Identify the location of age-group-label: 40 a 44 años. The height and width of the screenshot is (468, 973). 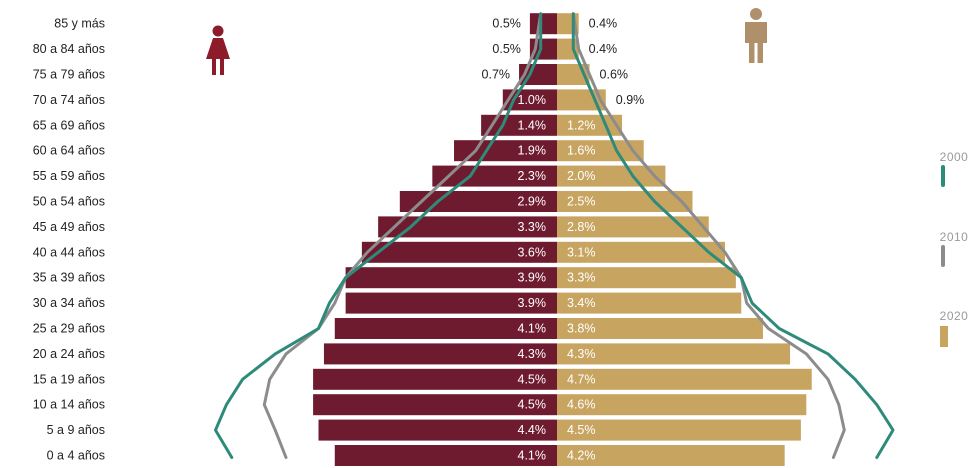
(69, 252).